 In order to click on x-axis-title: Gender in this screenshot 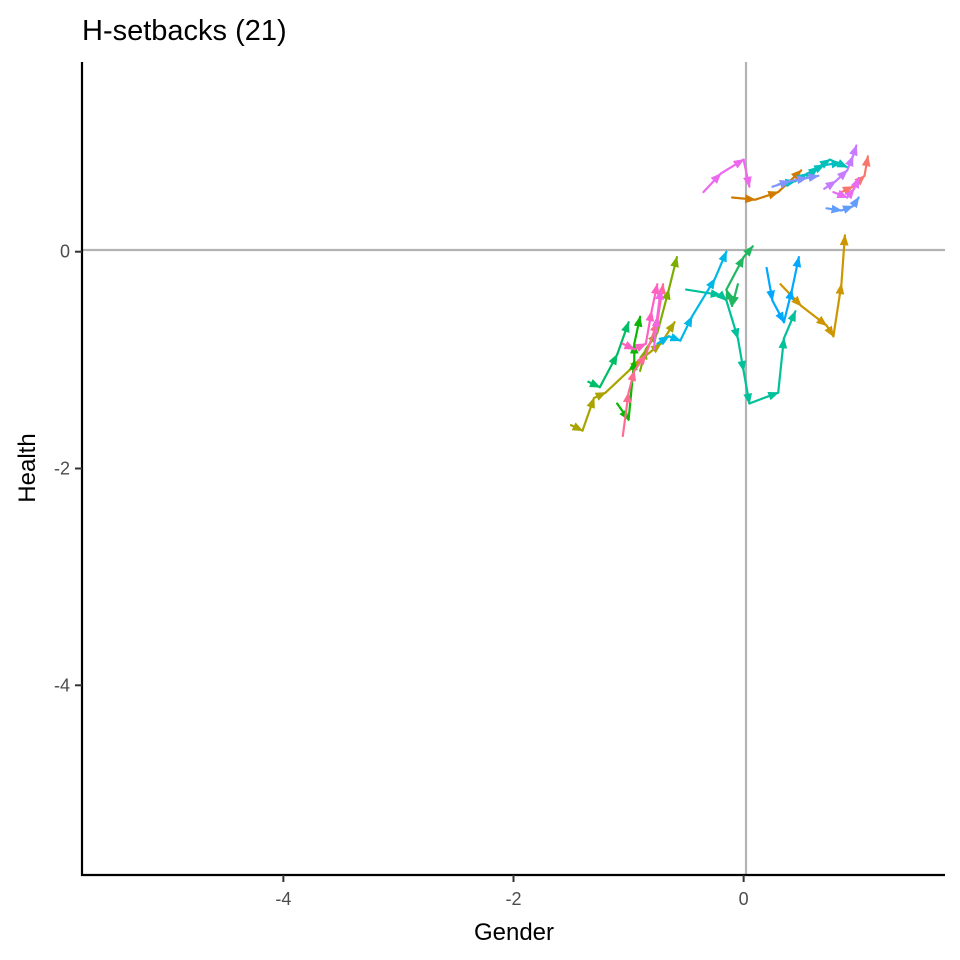, I will do `click(514, 932)`.